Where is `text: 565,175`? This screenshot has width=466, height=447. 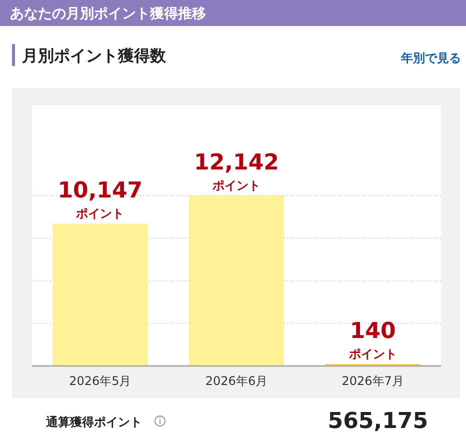
text: 565,175 is located at coordinates (378, 421).